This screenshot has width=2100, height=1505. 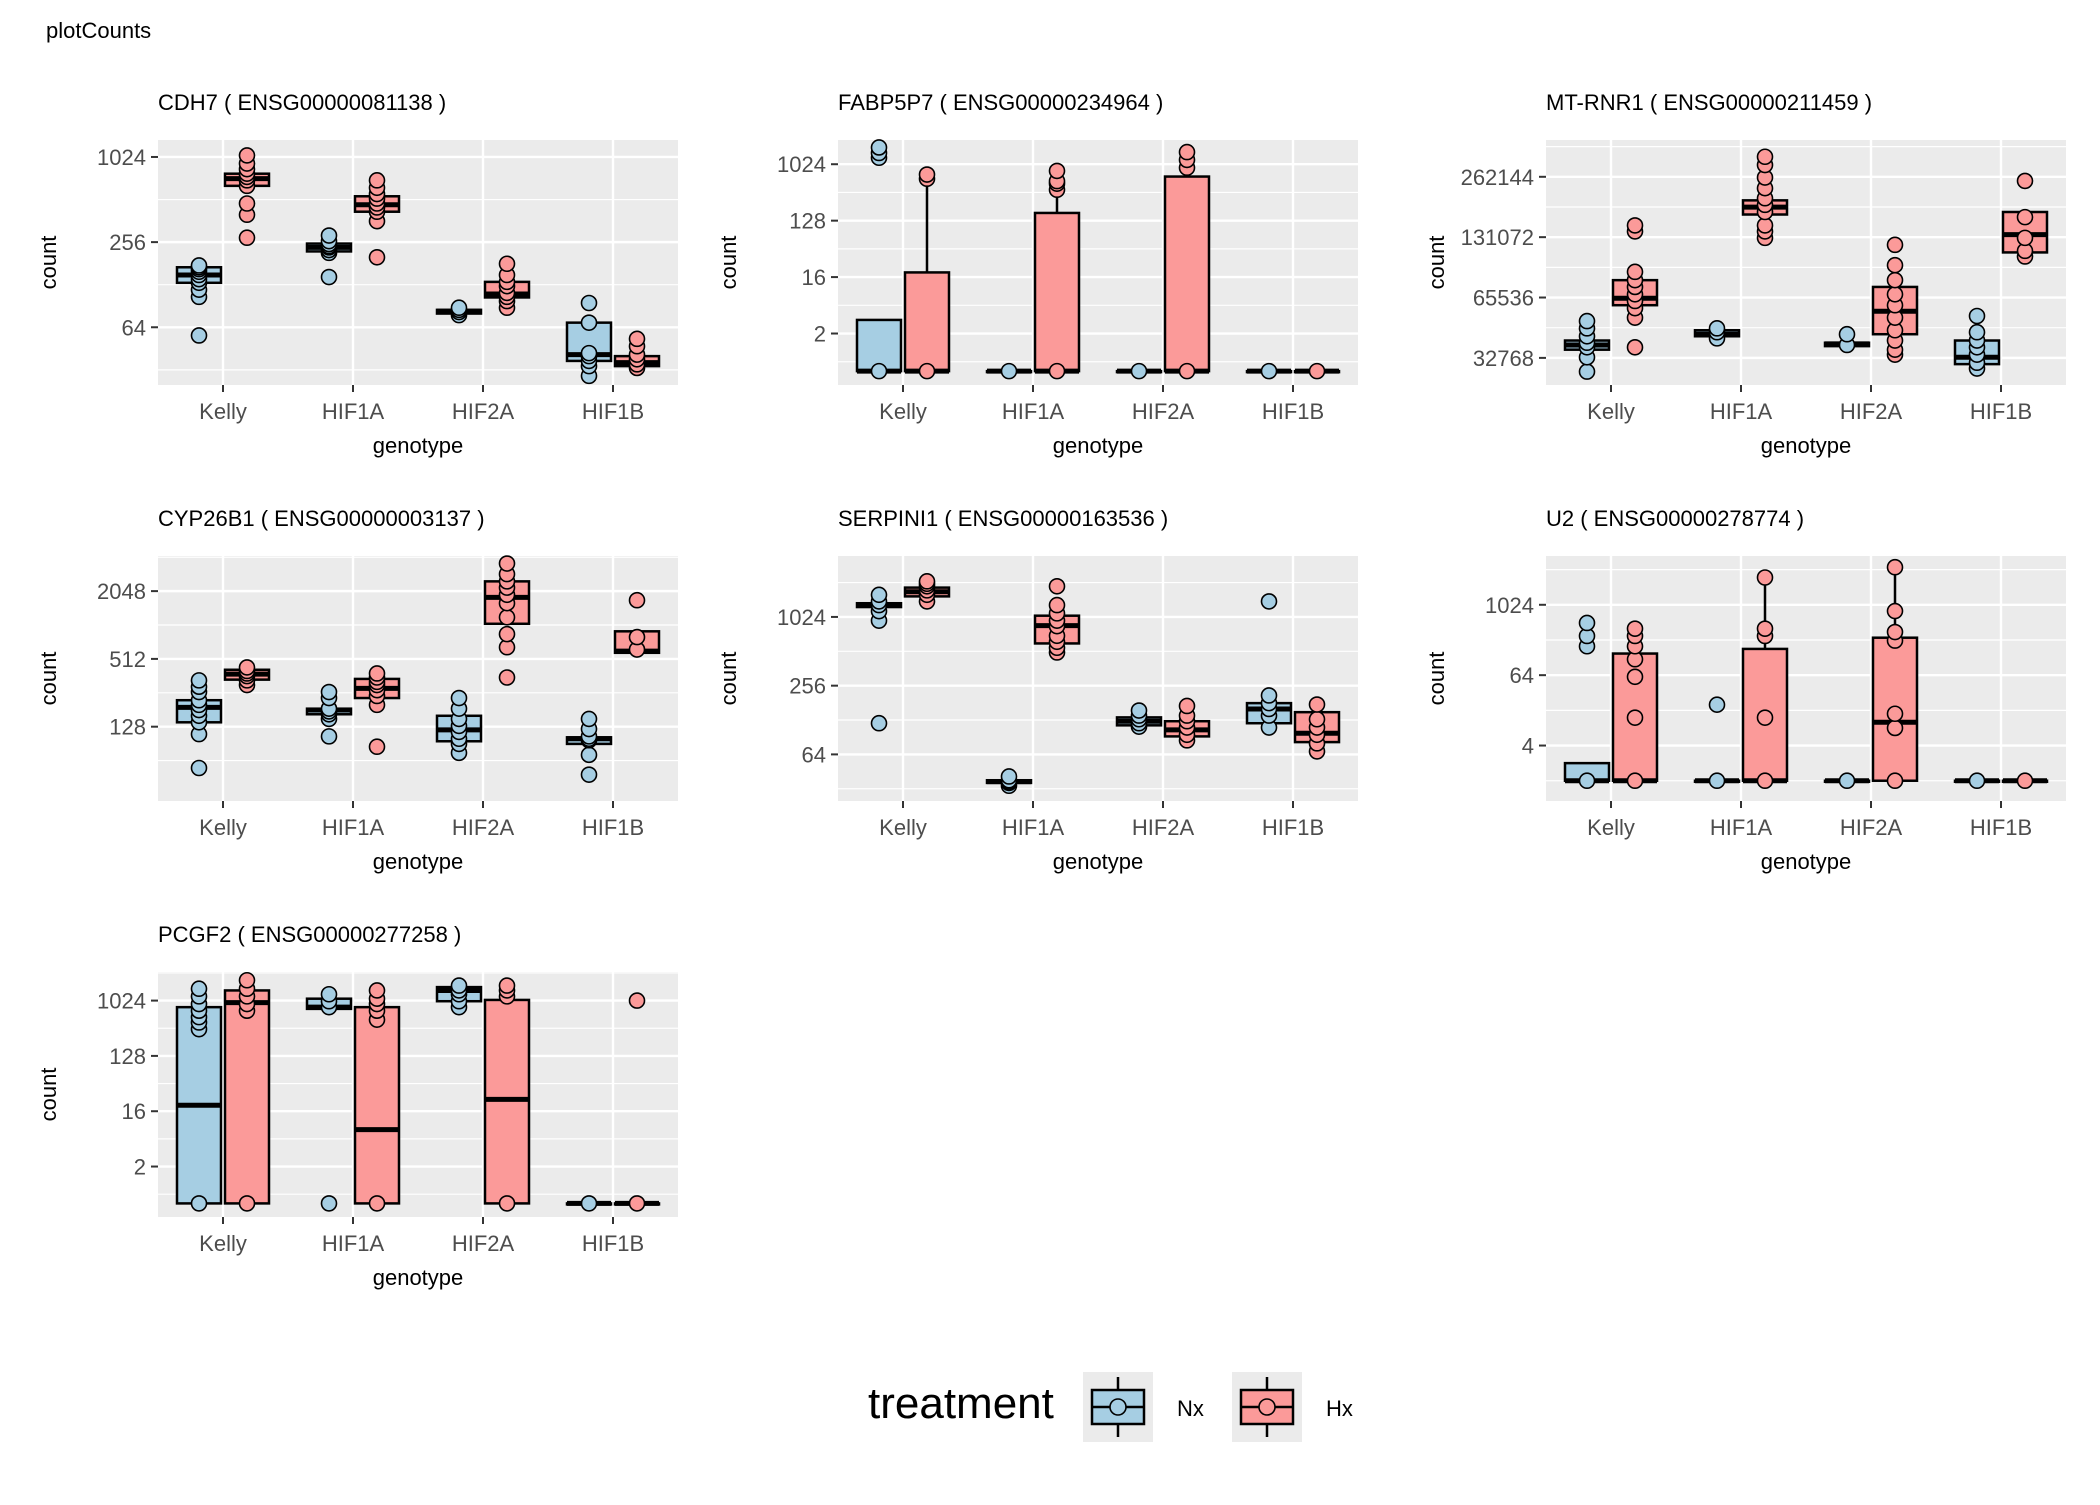 I want to click on y-tick-label: 131072, so click(x=1497, y=237).